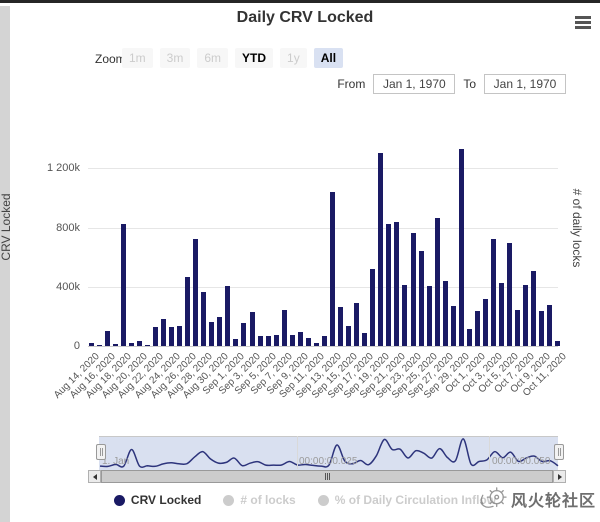 Image resolution: width=600 pixels, height=522 pixels. I want to click on left-gutter, so click(5, 264).